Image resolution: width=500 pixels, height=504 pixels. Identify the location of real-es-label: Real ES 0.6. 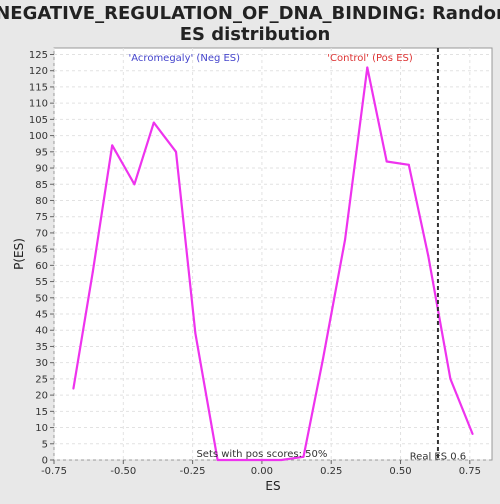
(438, 457).